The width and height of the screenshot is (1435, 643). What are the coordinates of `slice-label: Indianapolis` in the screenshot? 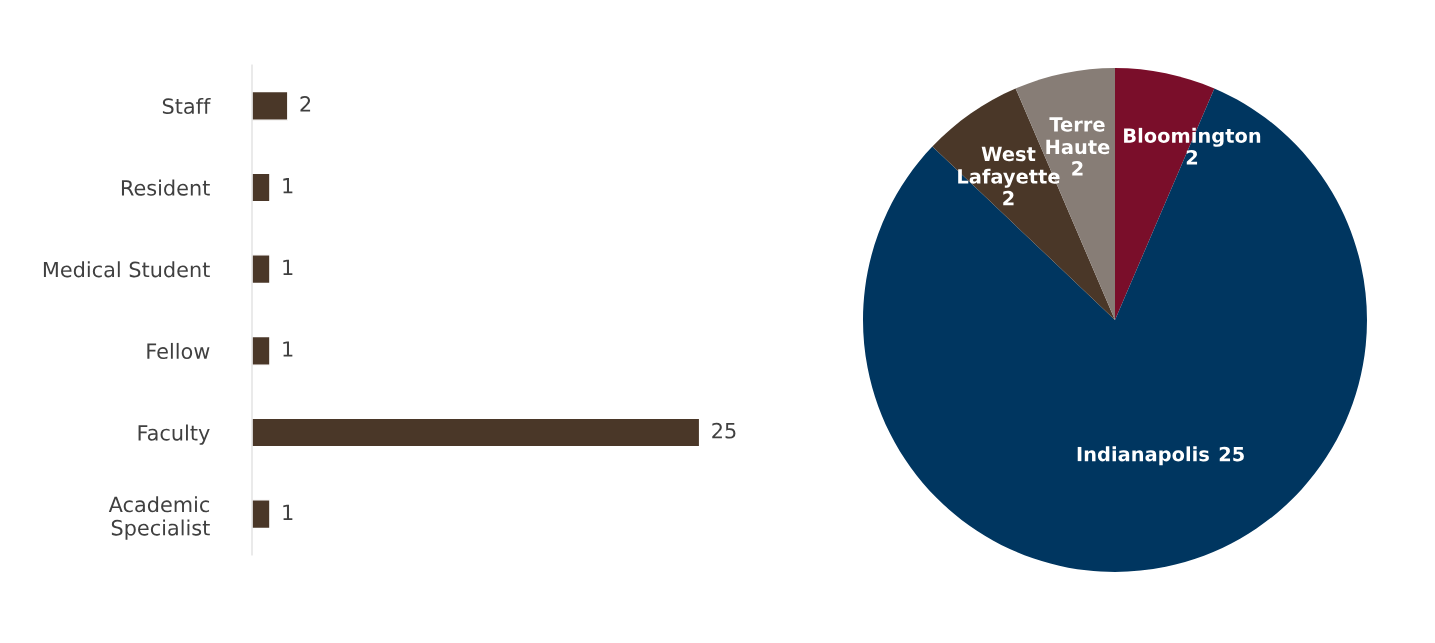 It's located at (1143, 456).